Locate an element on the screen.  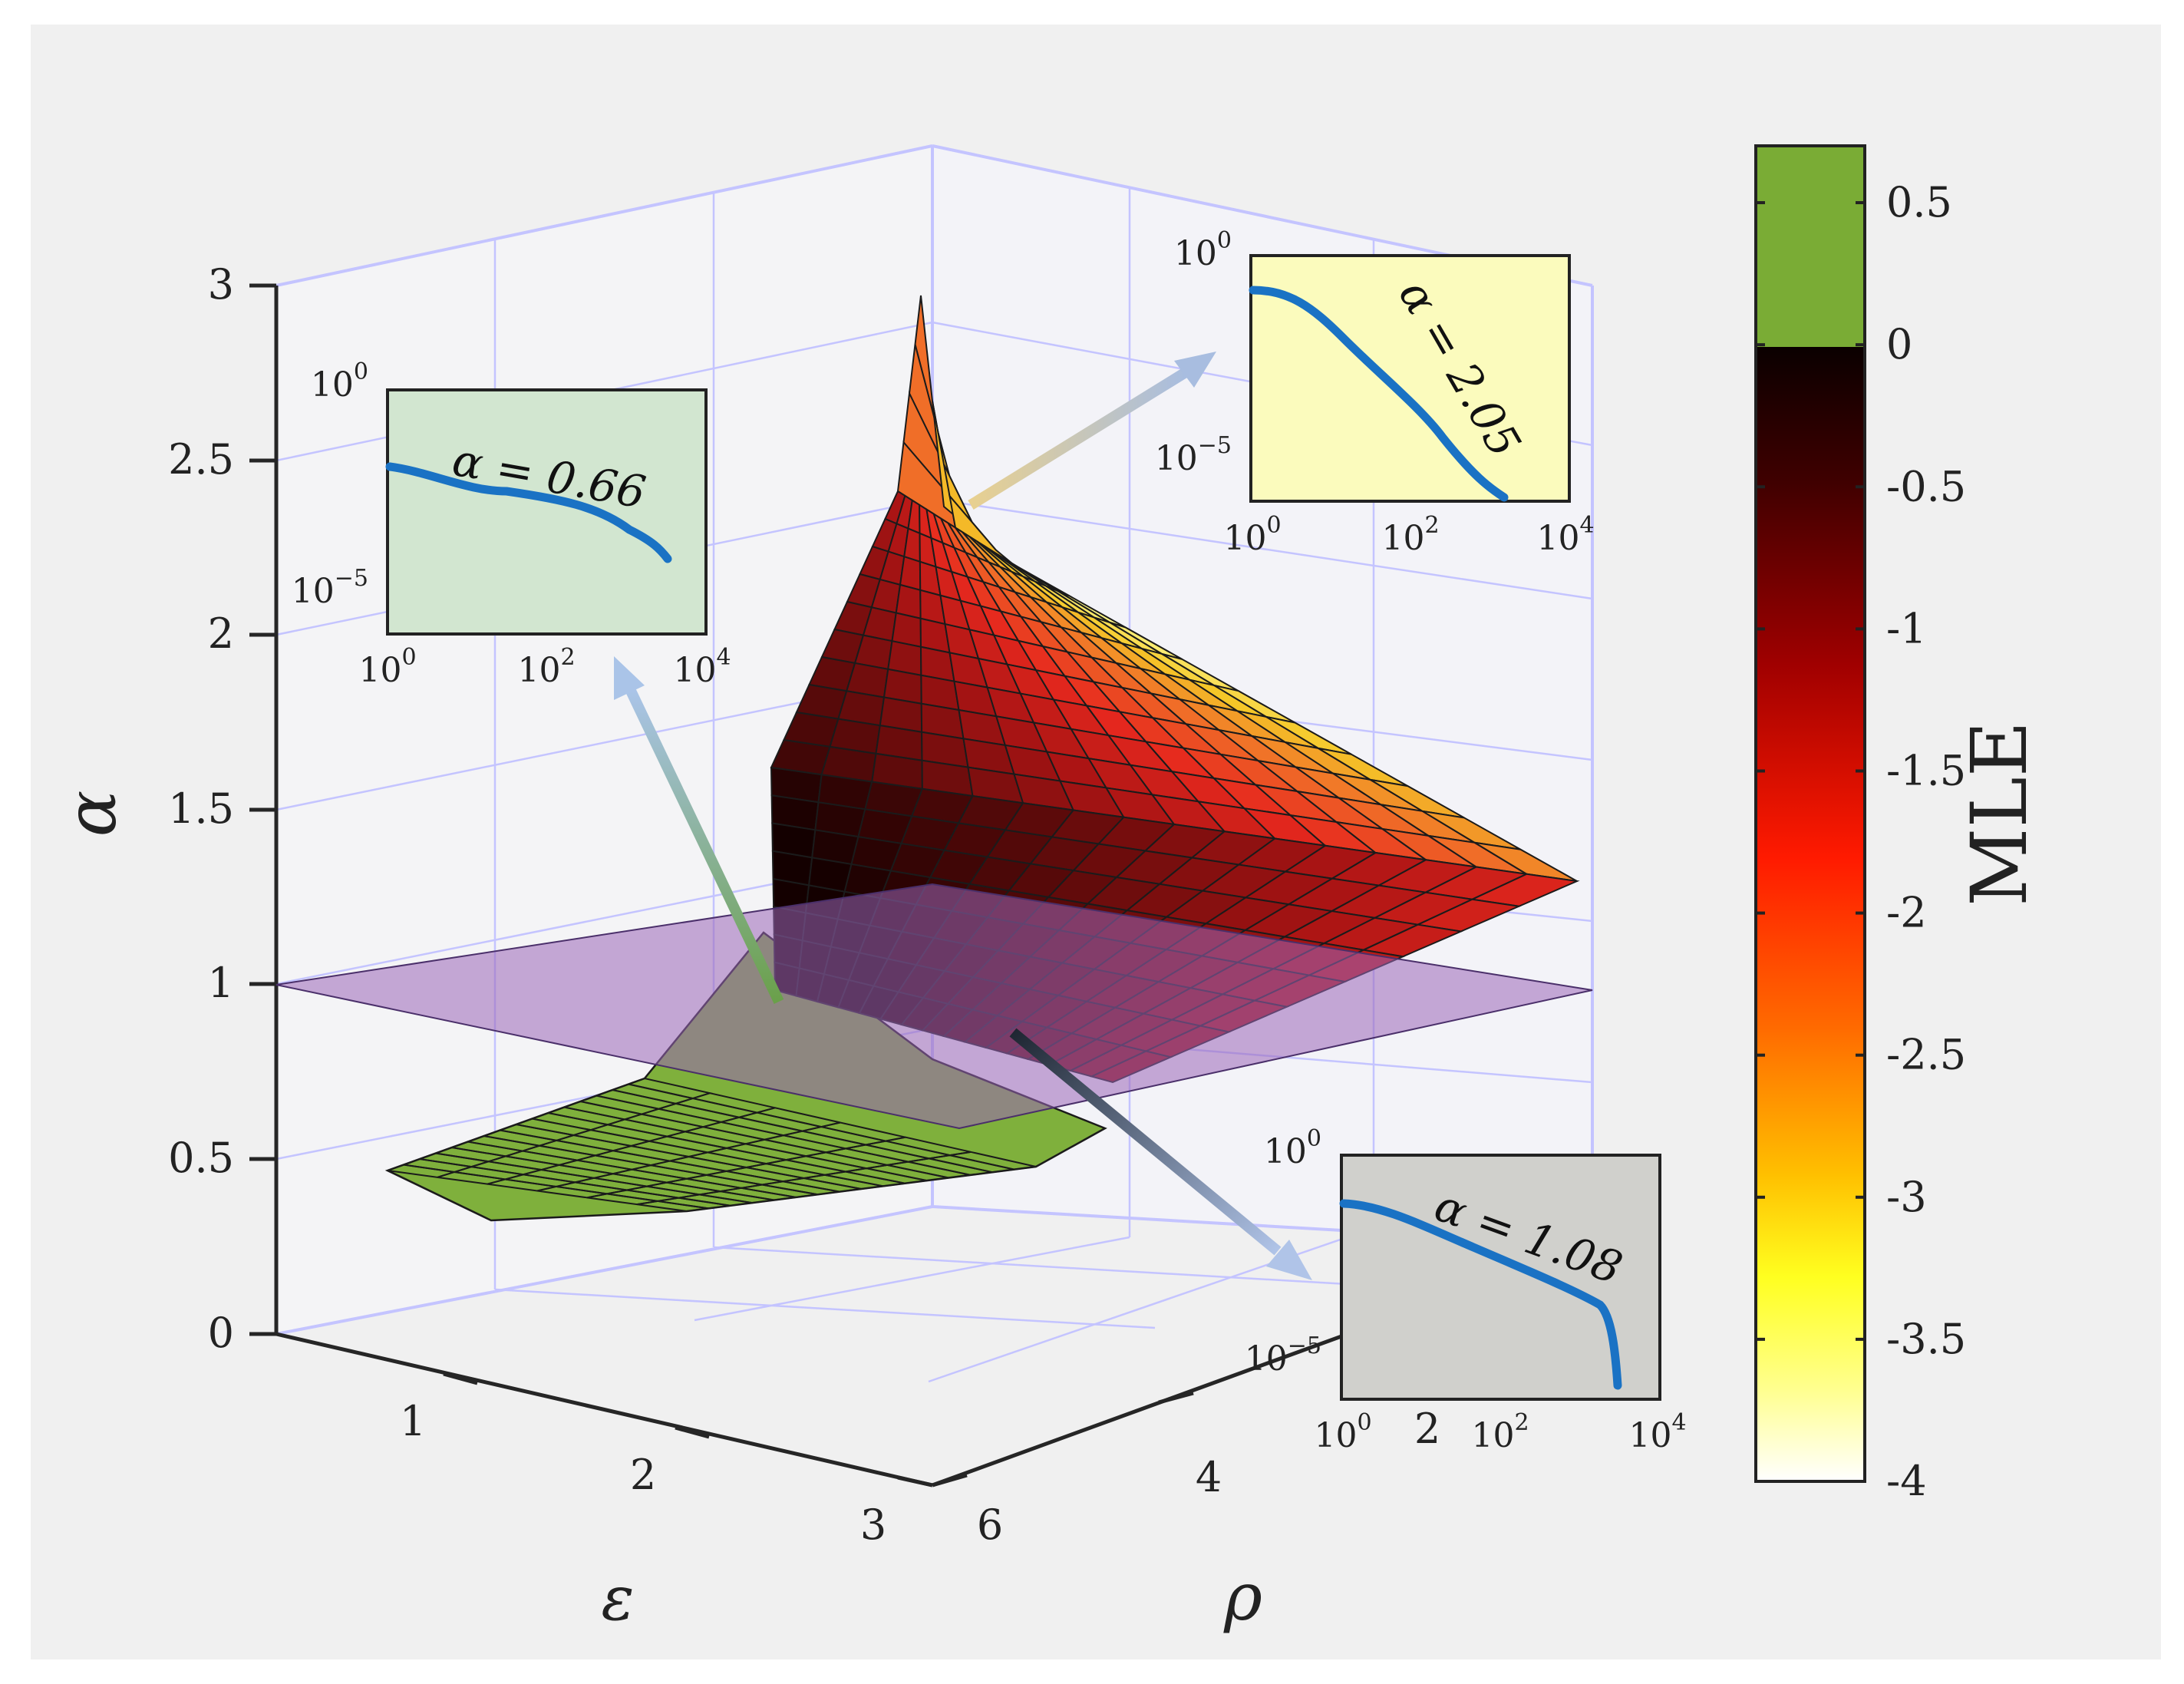
colorbar-tick-label: 0 is located at coordinates (1899, 344).